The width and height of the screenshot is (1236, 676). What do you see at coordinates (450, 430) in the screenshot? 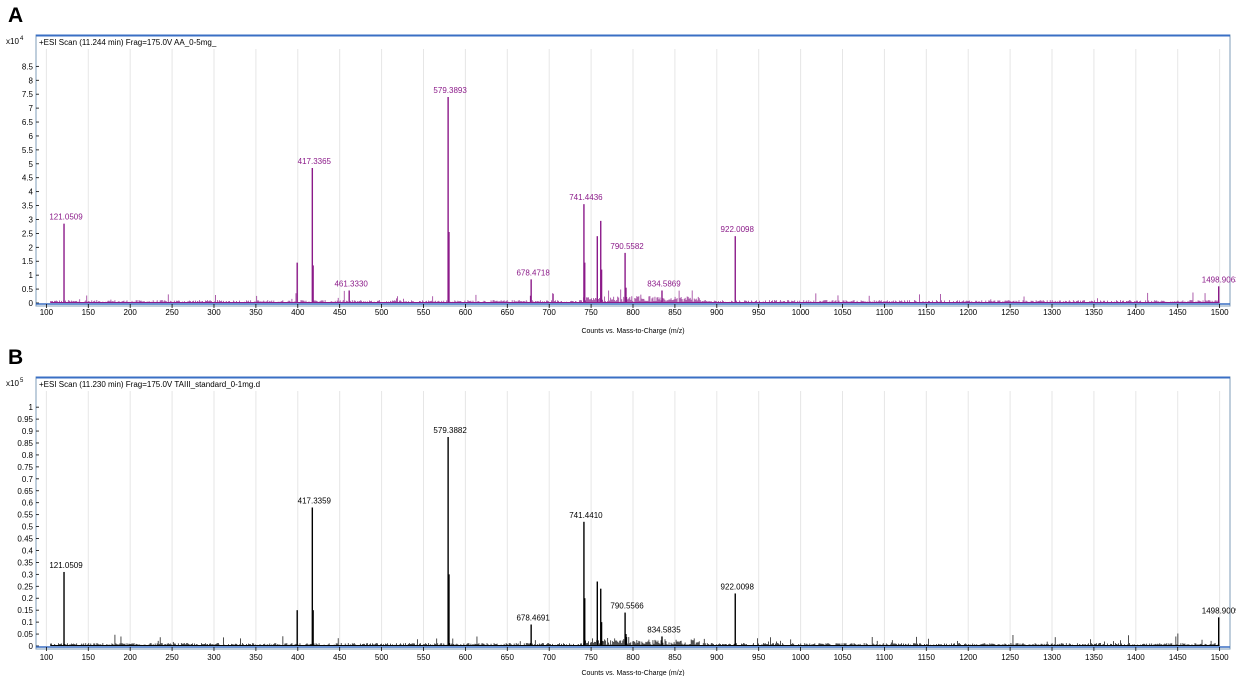
I see `peak-label: 579.3882` at bounding box center [450, 430].